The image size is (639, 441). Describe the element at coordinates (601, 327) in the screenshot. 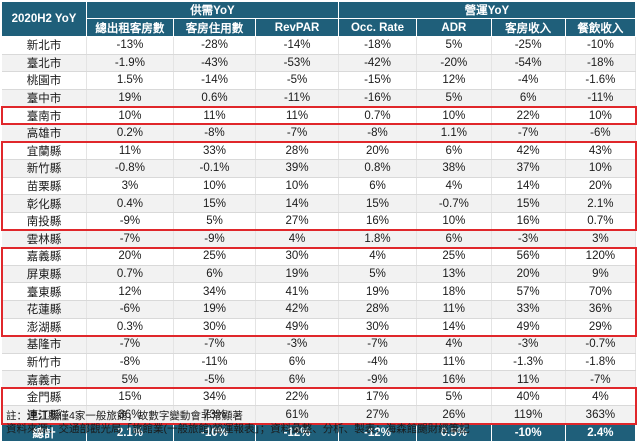

I see `value-cell: 29%` at that location.